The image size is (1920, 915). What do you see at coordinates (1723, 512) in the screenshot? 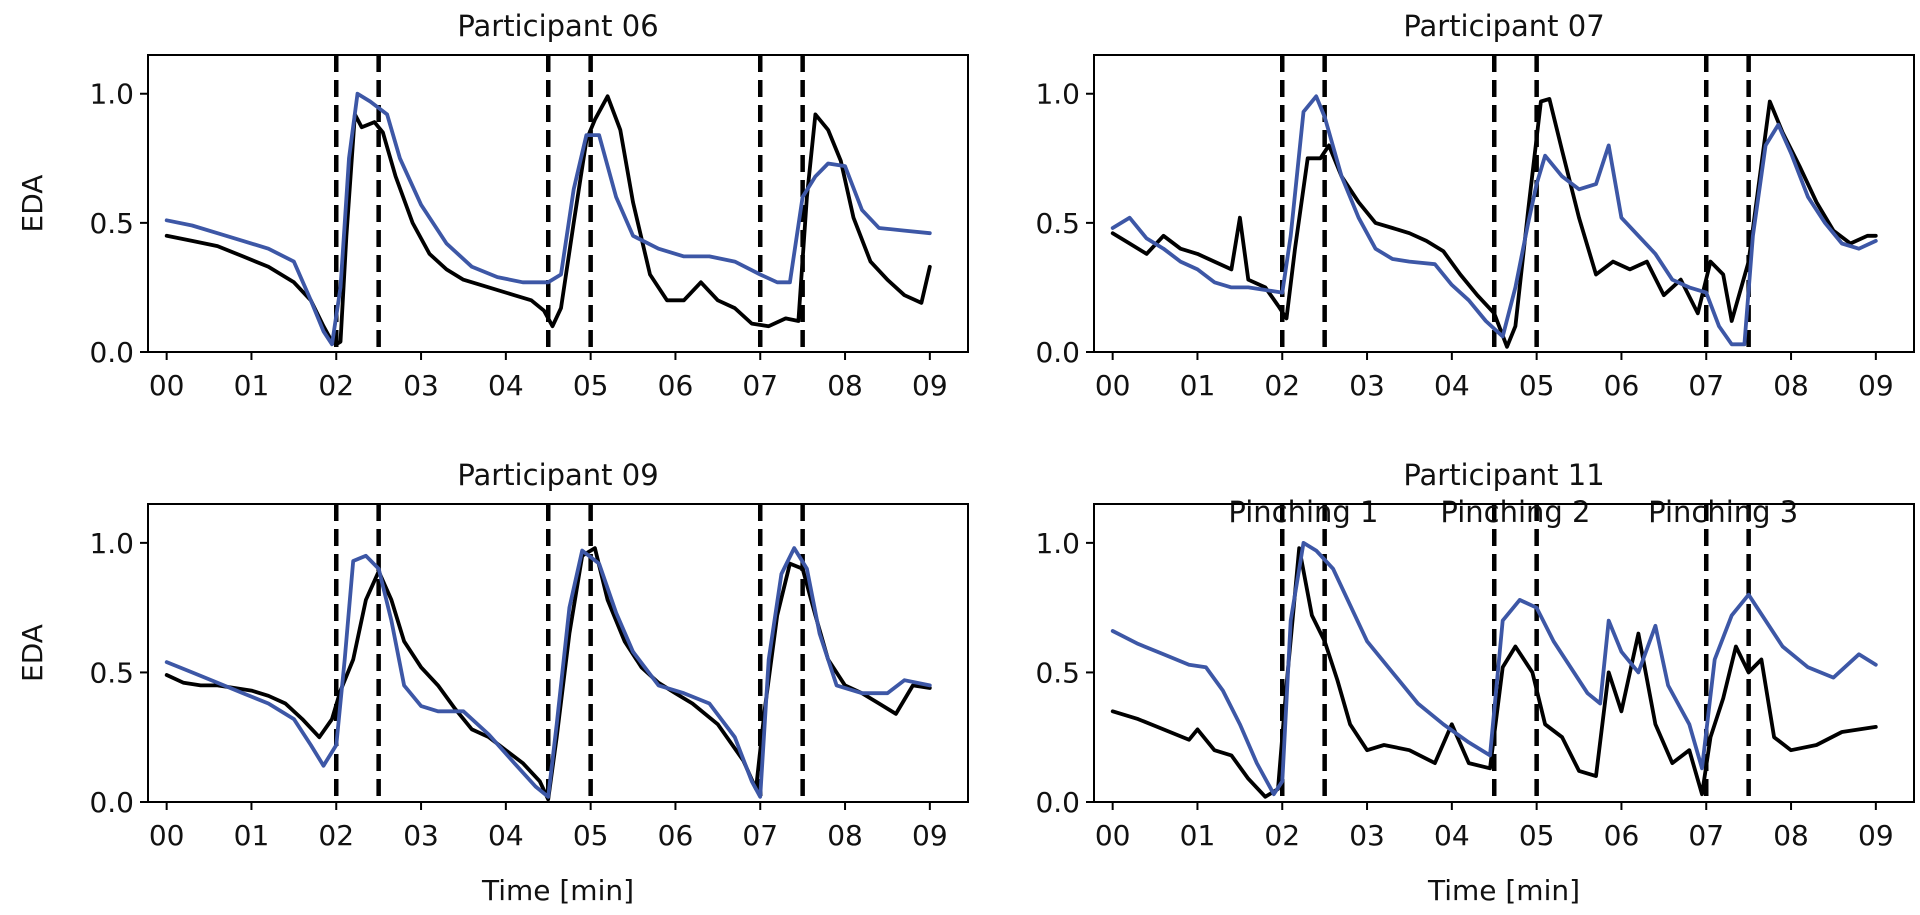
I see `annotation-label: Pinching 3` at bounding box center [1723, 512].